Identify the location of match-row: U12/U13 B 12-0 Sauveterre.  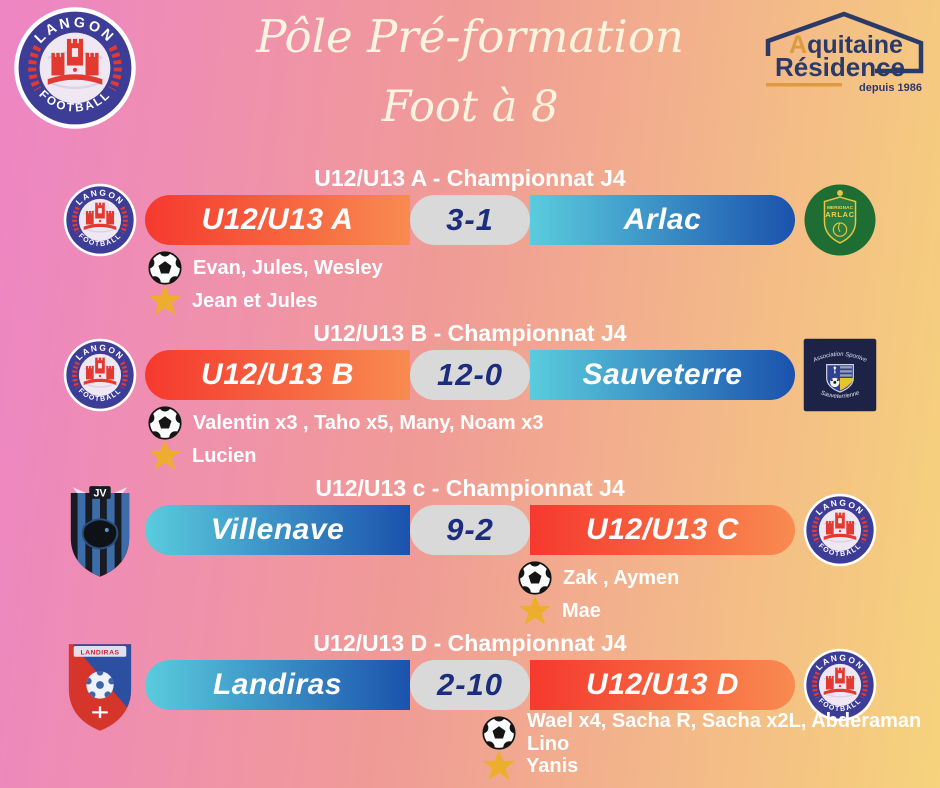
(470, 375).